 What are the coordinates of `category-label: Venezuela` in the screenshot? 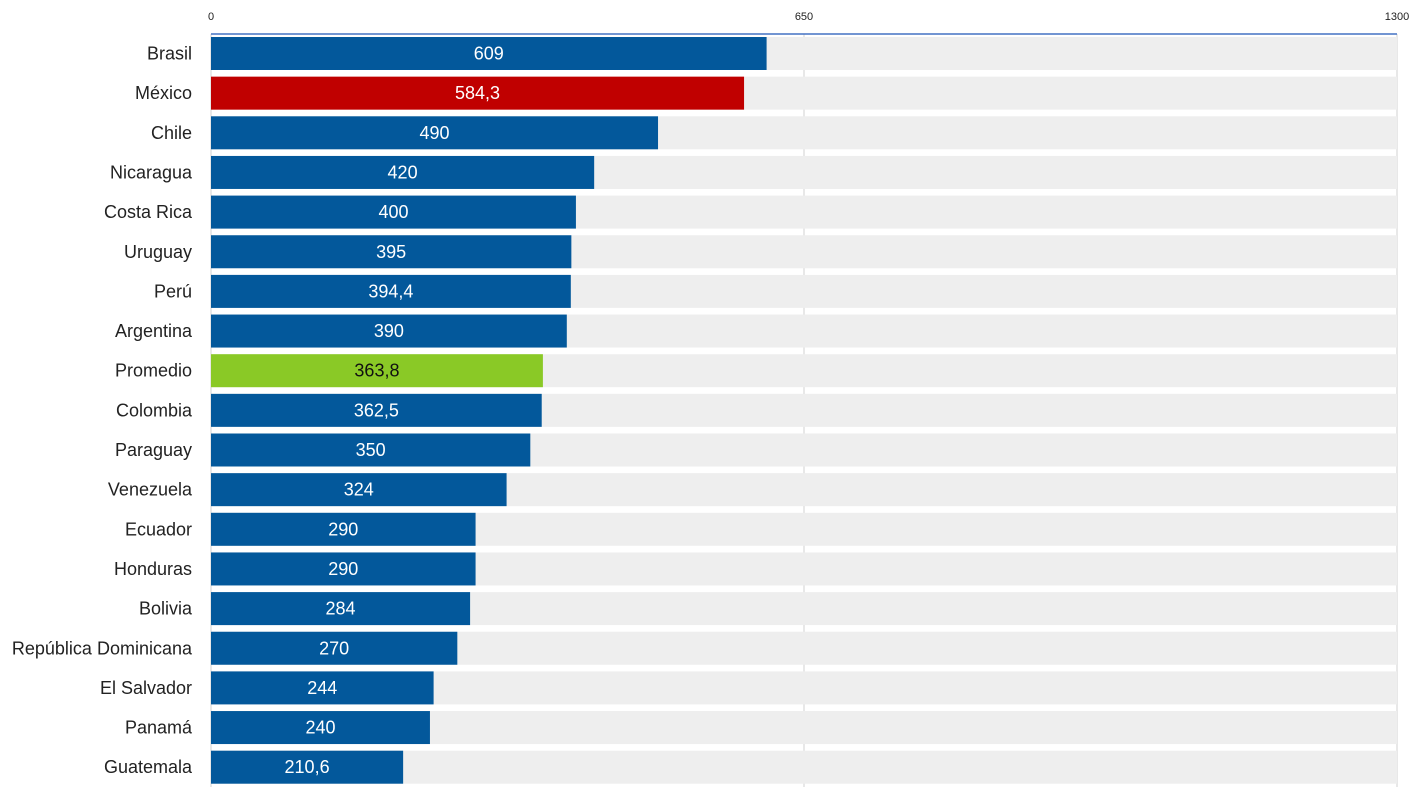 It's located at (150, 490).